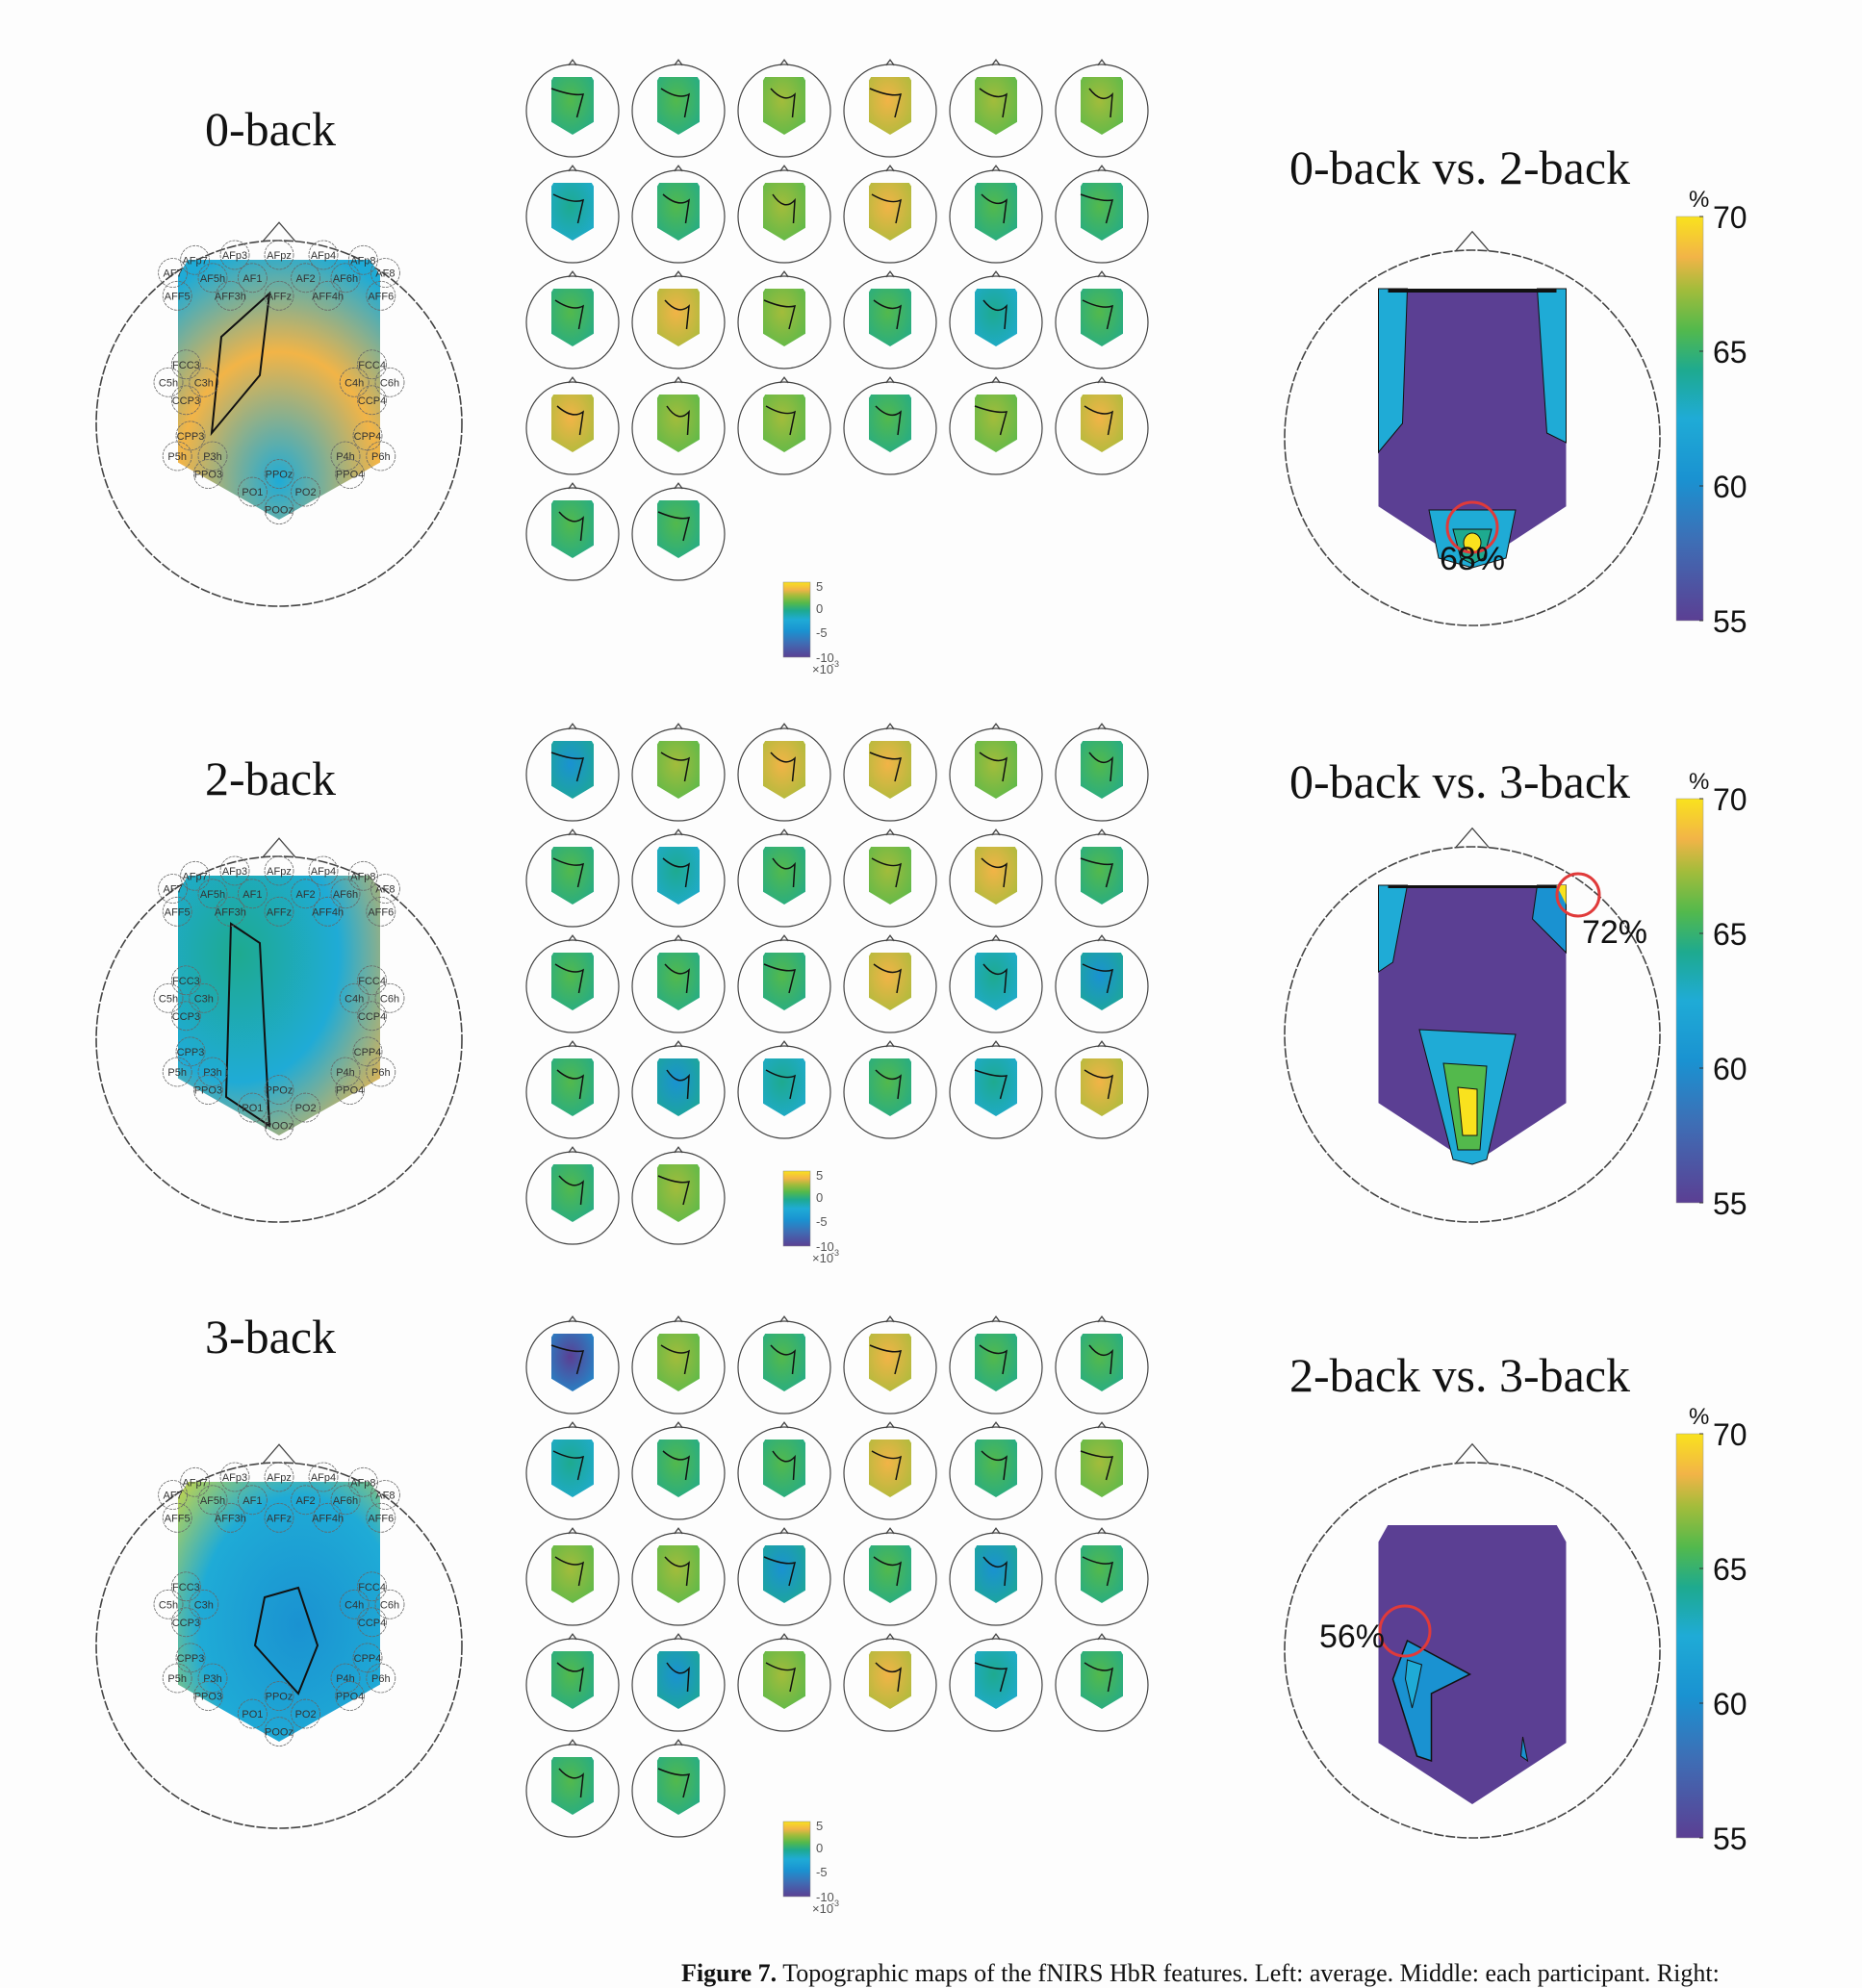 The height and width of the screenshot is (1988, 1862). Describe the element at coordinates (323, 1478) in the screenshot. I see `channel-label: AFp4` at that location.